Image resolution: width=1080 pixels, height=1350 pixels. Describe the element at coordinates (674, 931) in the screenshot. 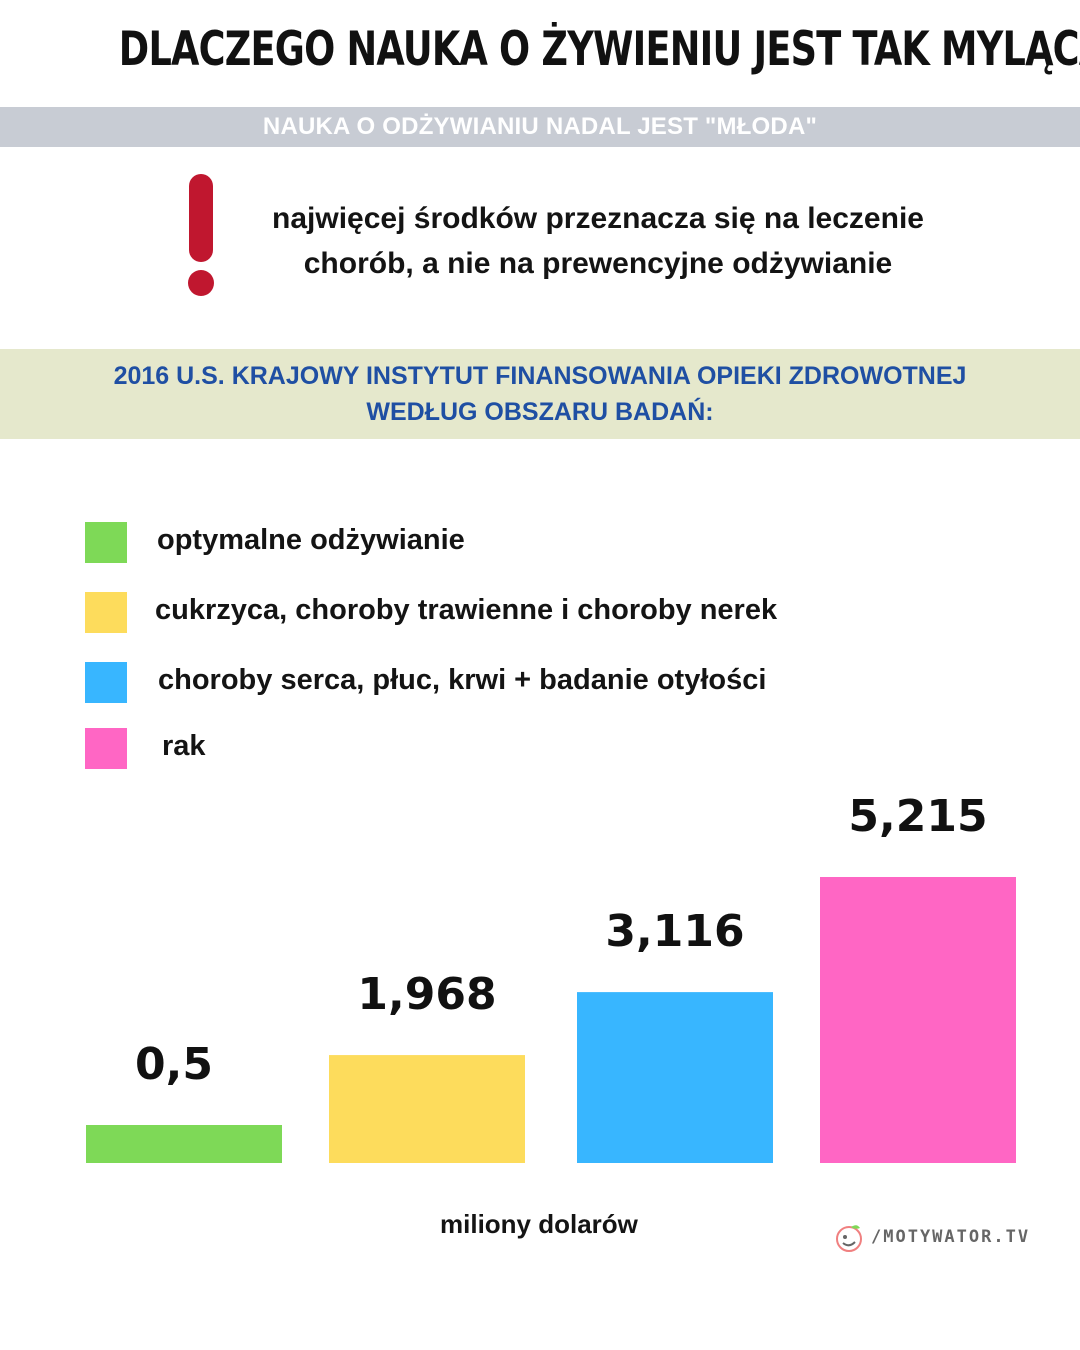

I see `bar-value-label: 3,116` at that location.